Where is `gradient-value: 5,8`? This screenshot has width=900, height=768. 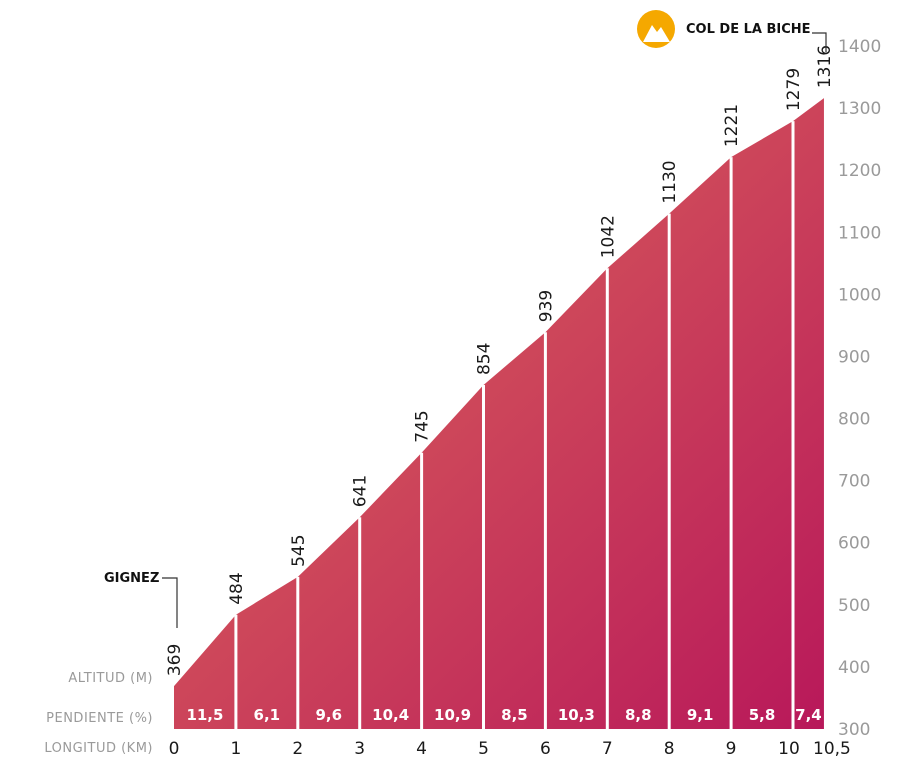
gradient-value: 5,8 is located at coordinates (762, 715).